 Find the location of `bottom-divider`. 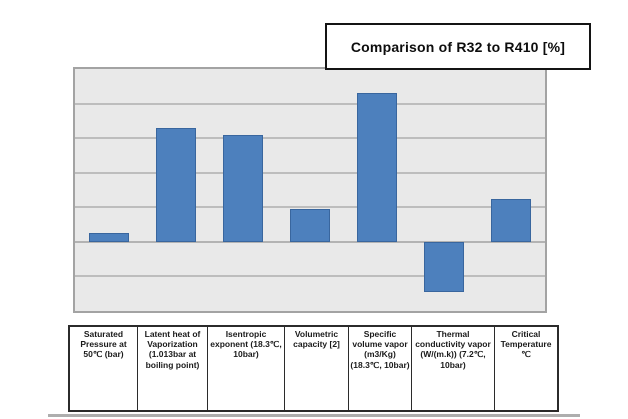

bottom-divider is located at coordinates (314, 415).